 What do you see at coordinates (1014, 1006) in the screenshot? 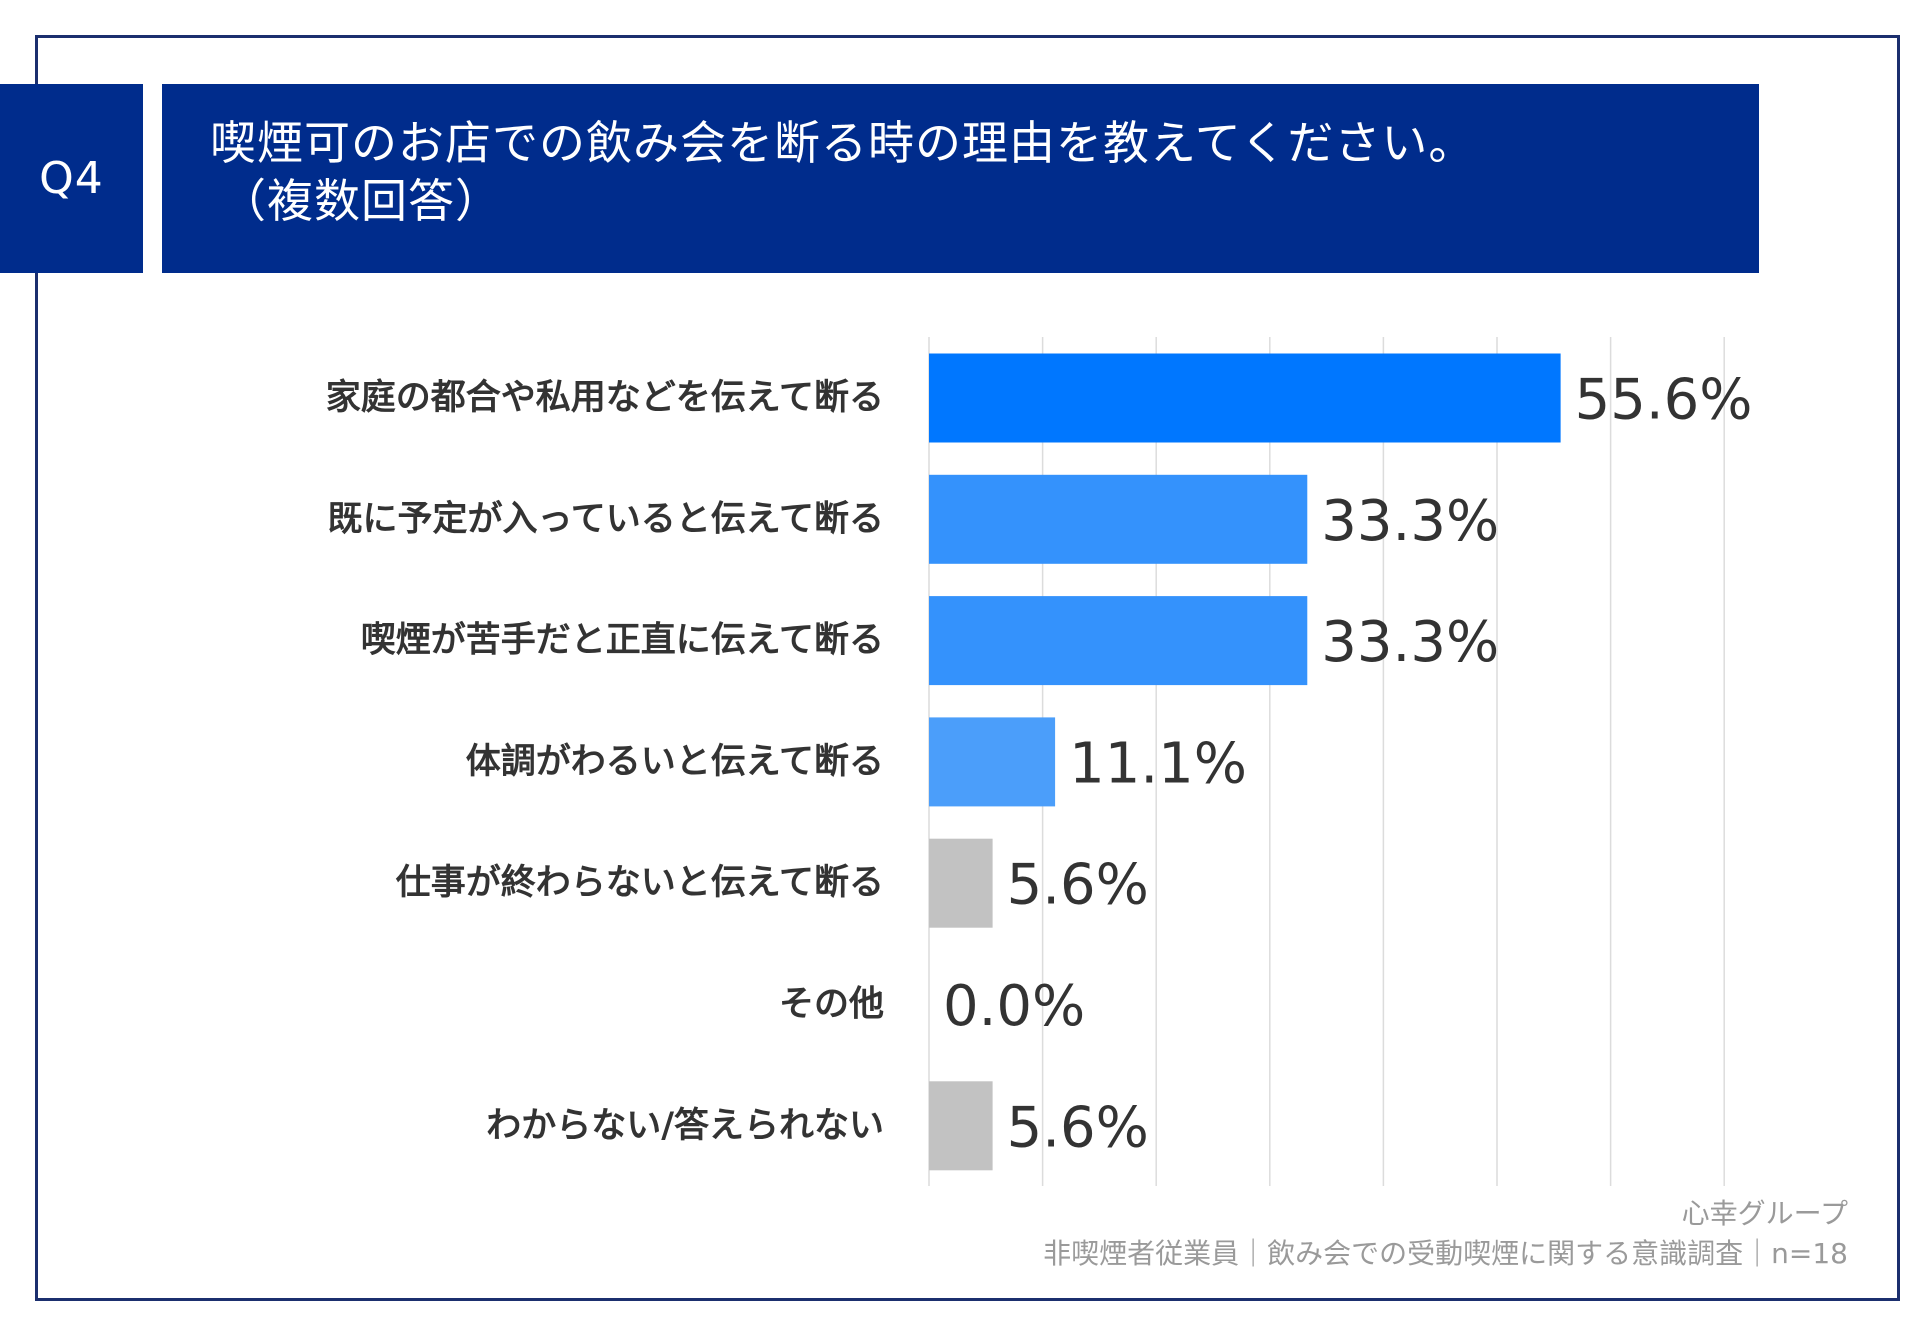
I see `value-label: 0.0%` at bounding box center [1014, 1006].